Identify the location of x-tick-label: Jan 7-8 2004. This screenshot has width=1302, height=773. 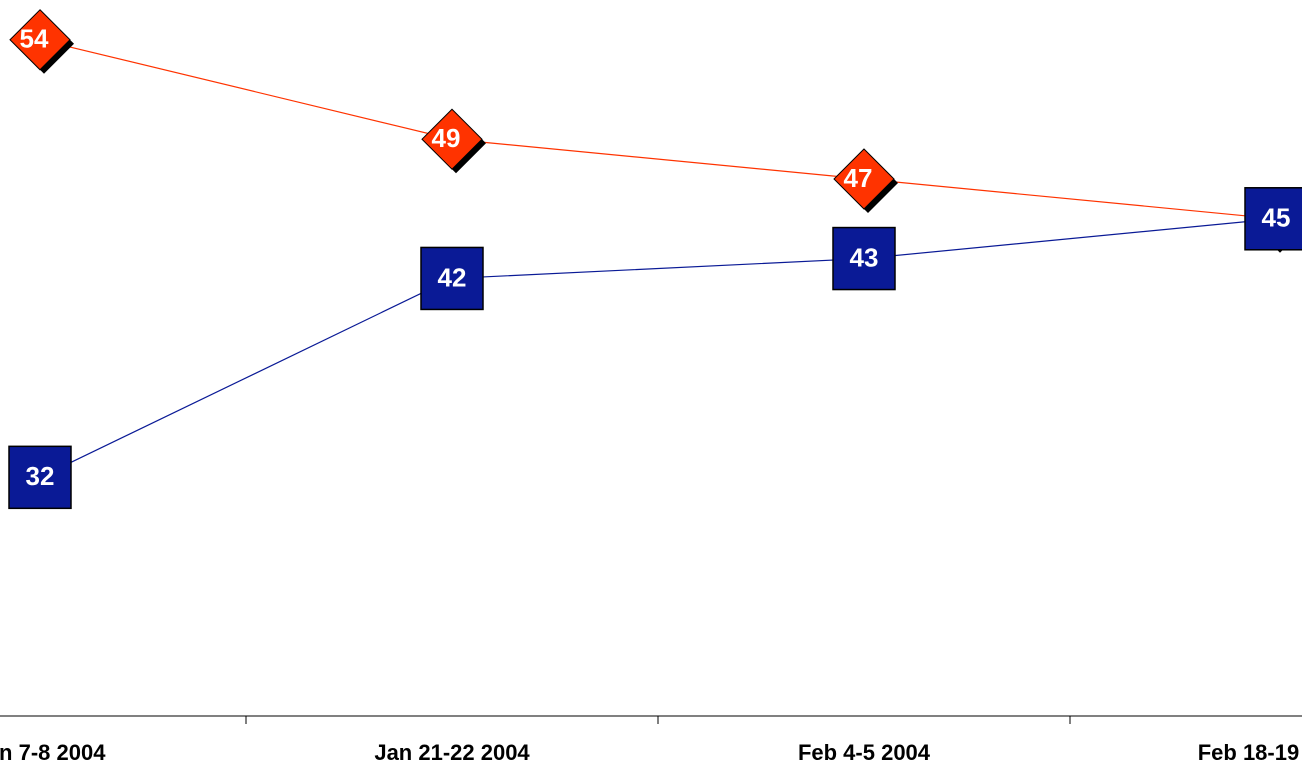
(53, 752).